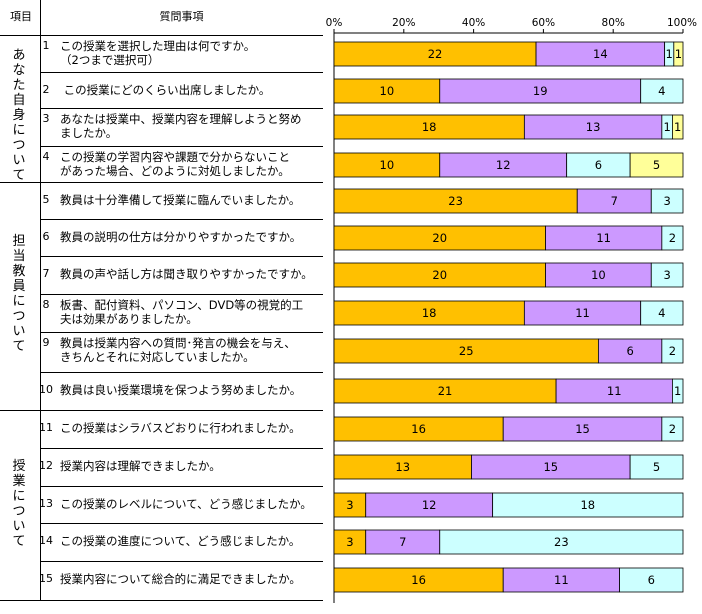  Describe the element at coordinates (46, 118) in the screenshot. I see `question-number: 3` at that location.